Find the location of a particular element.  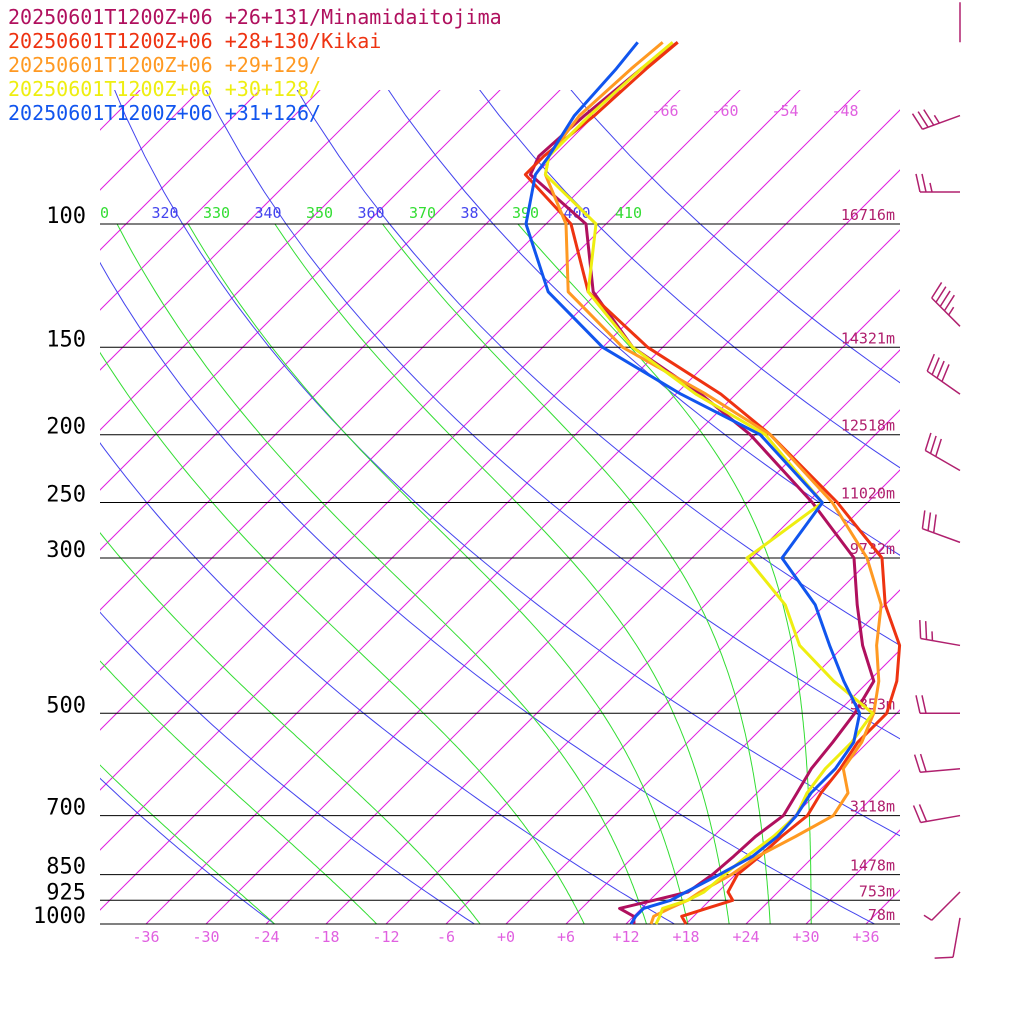

upper-temperature-labels: -66 -60 -54 -48 is located at coordinates (754, 111).